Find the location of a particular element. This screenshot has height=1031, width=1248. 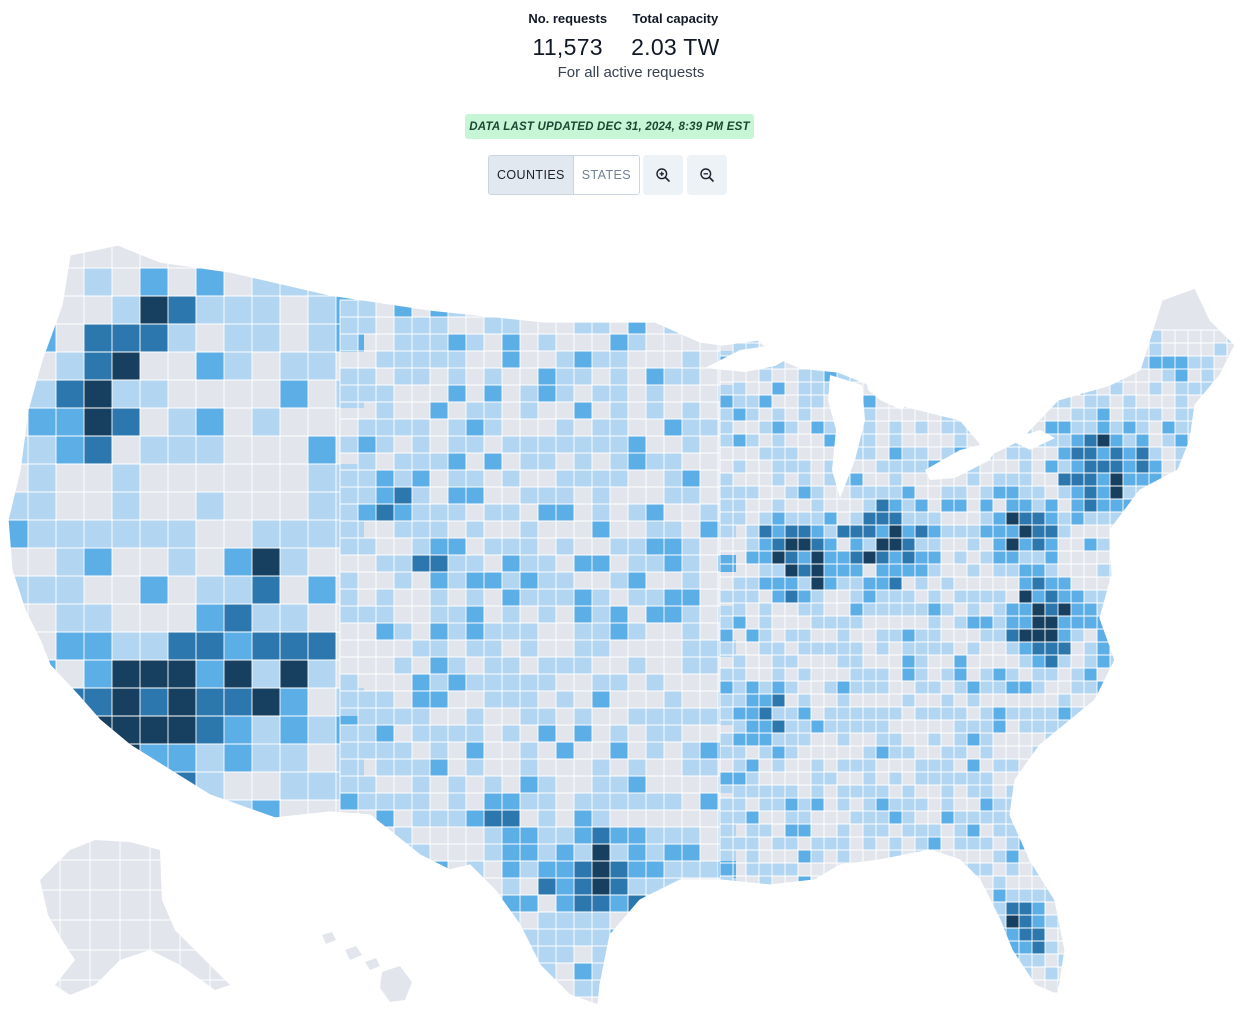

county-1923 is located at coordinates (1220, 752).